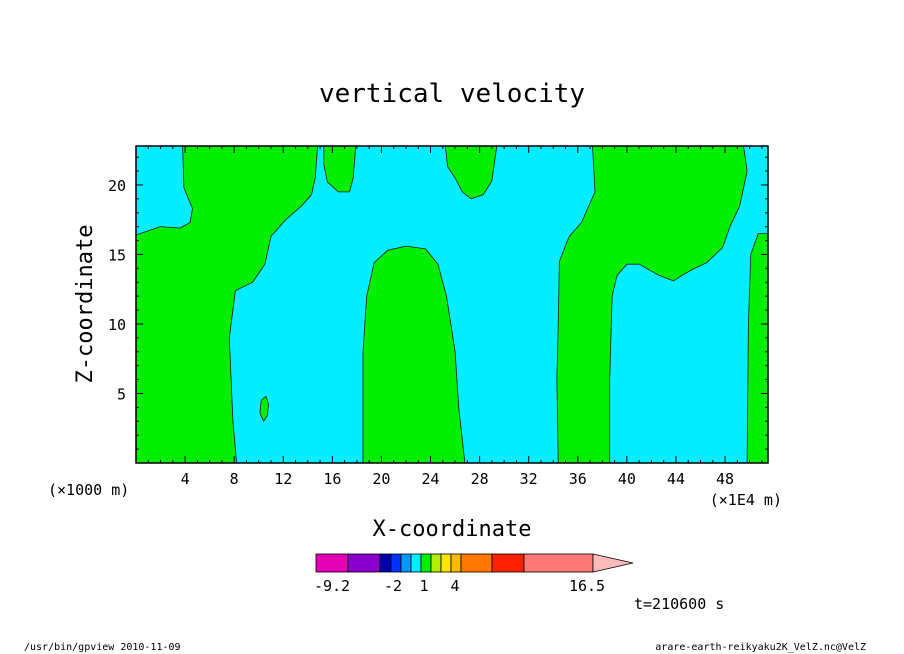 This screenshot has height=654, width=904. Describe the element at coordinates (121, 394) in the screenshot. I see `y-tick-label: 5` at that location.